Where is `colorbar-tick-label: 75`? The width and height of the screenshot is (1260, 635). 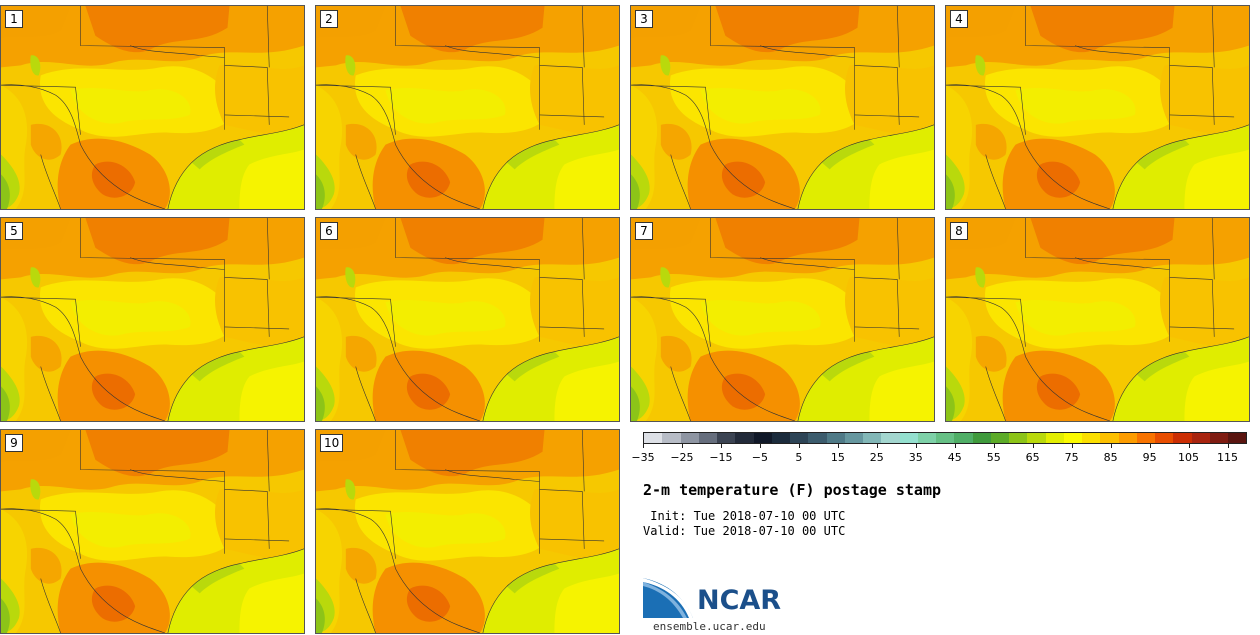
colorbar-tick-label: 75 is located at coordinates (1071, 457).